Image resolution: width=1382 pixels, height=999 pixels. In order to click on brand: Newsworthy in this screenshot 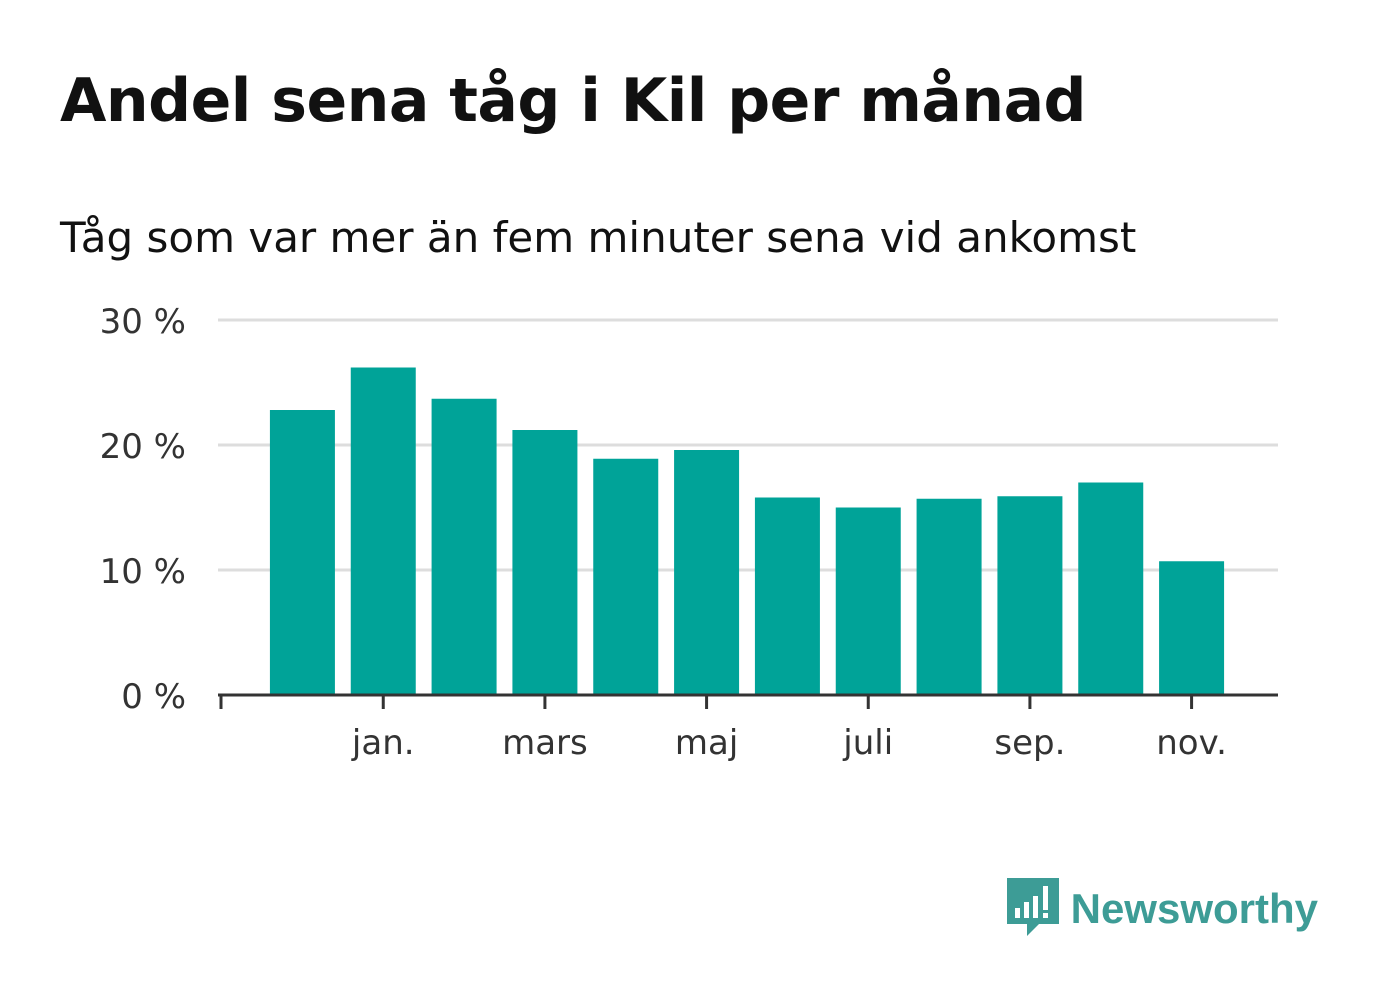, I will do `click(1162, 909)`.